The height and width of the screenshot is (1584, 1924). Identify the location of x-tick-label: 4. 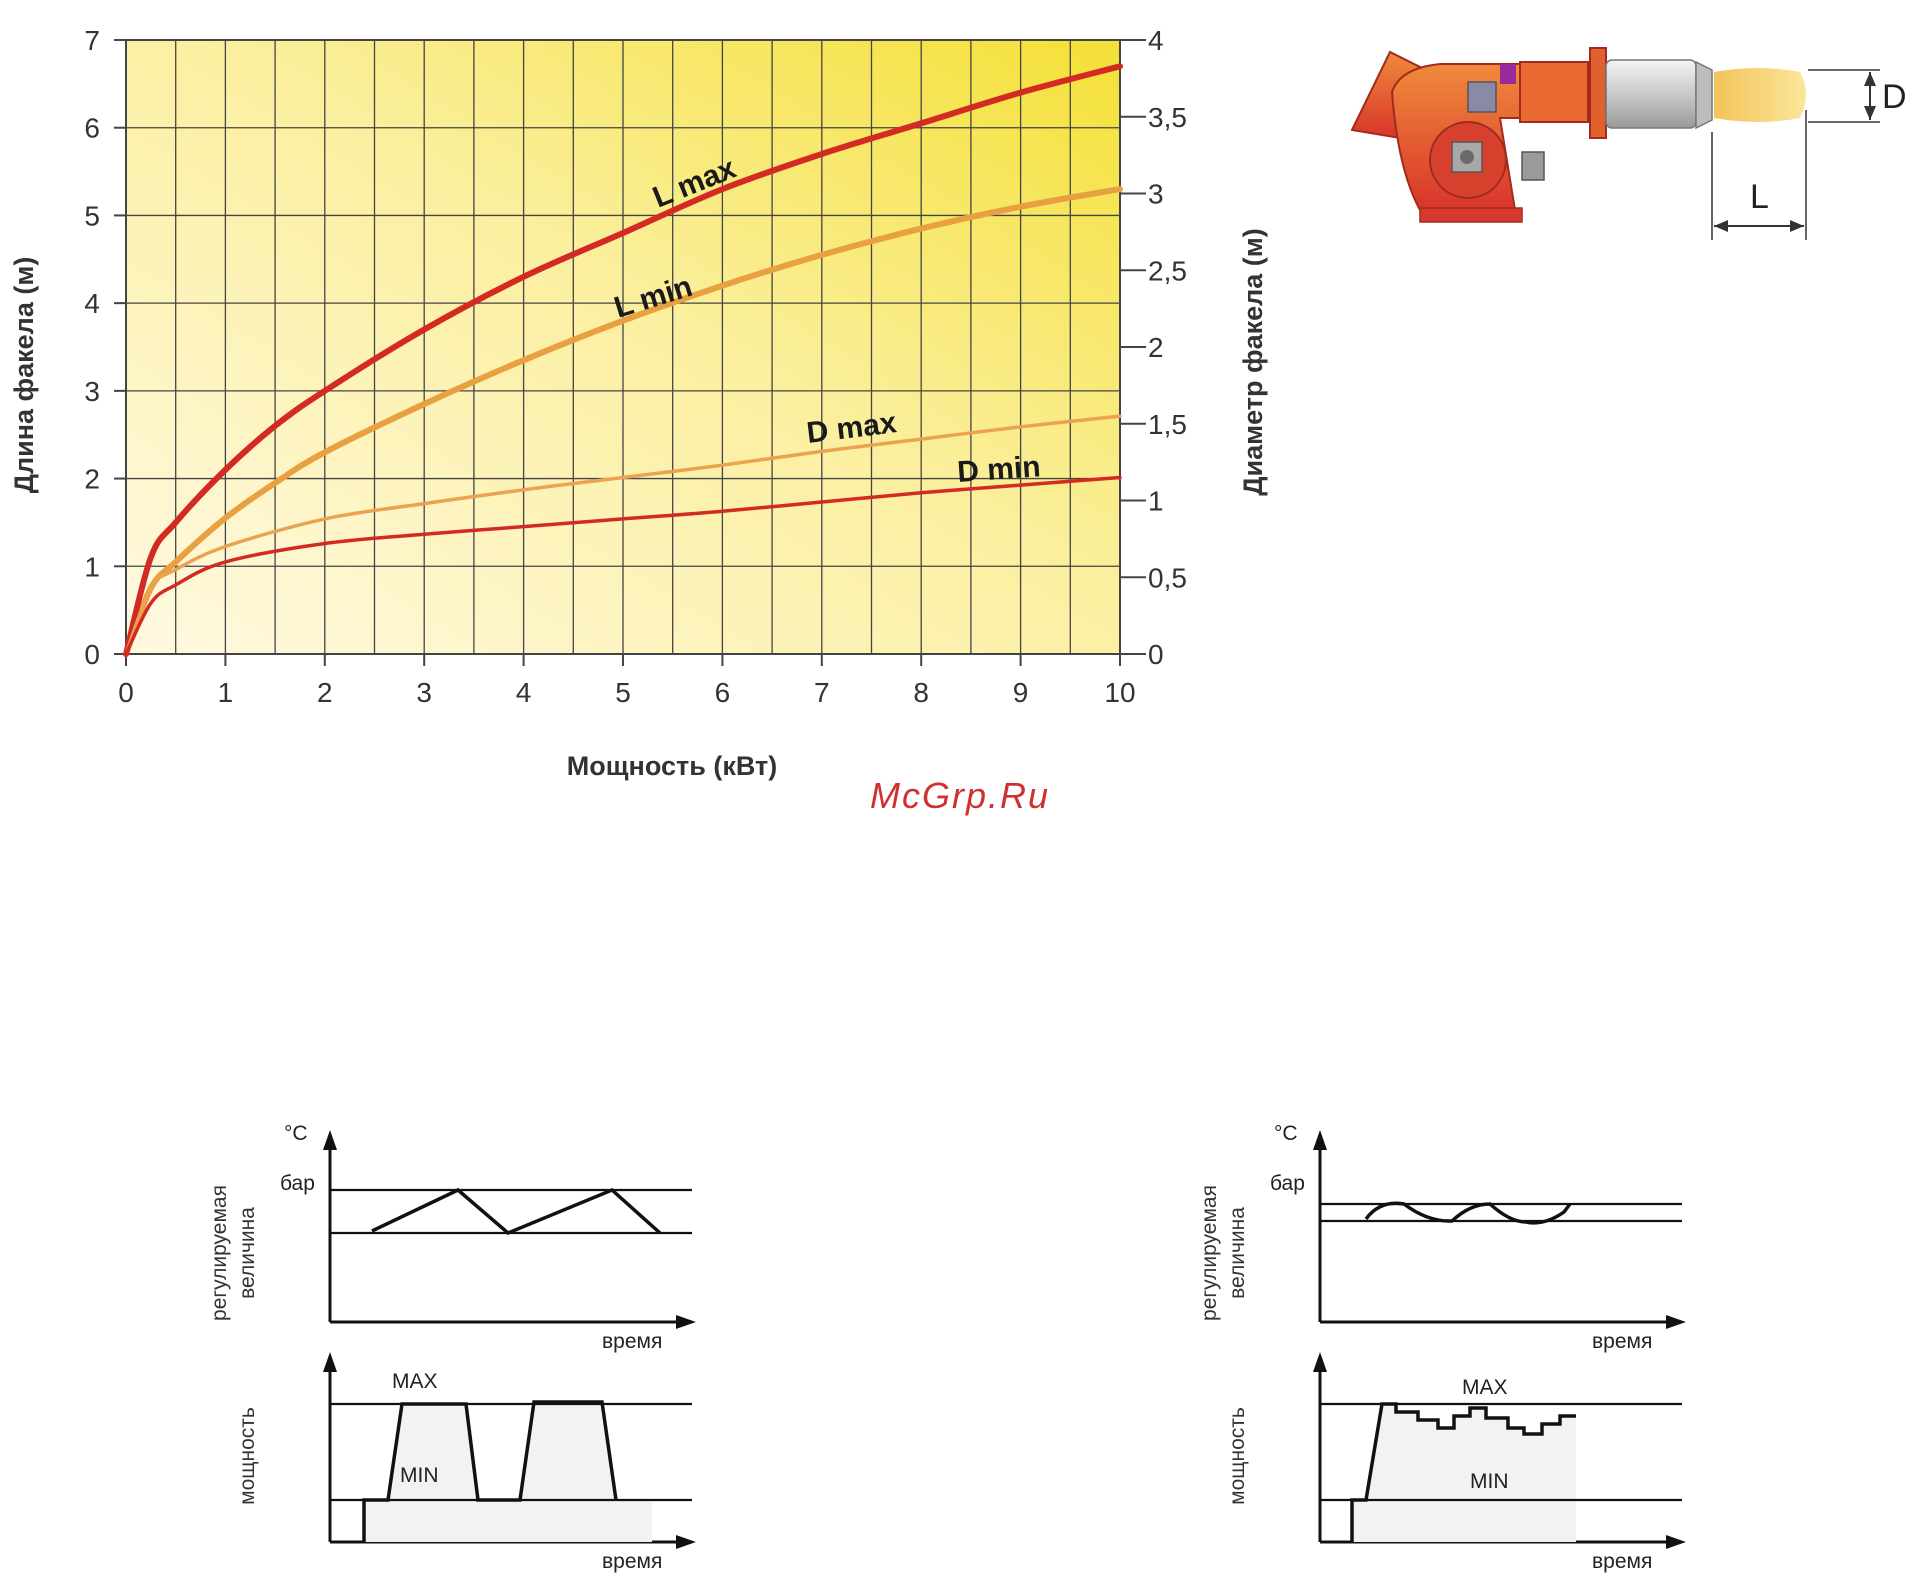
(524, 692).